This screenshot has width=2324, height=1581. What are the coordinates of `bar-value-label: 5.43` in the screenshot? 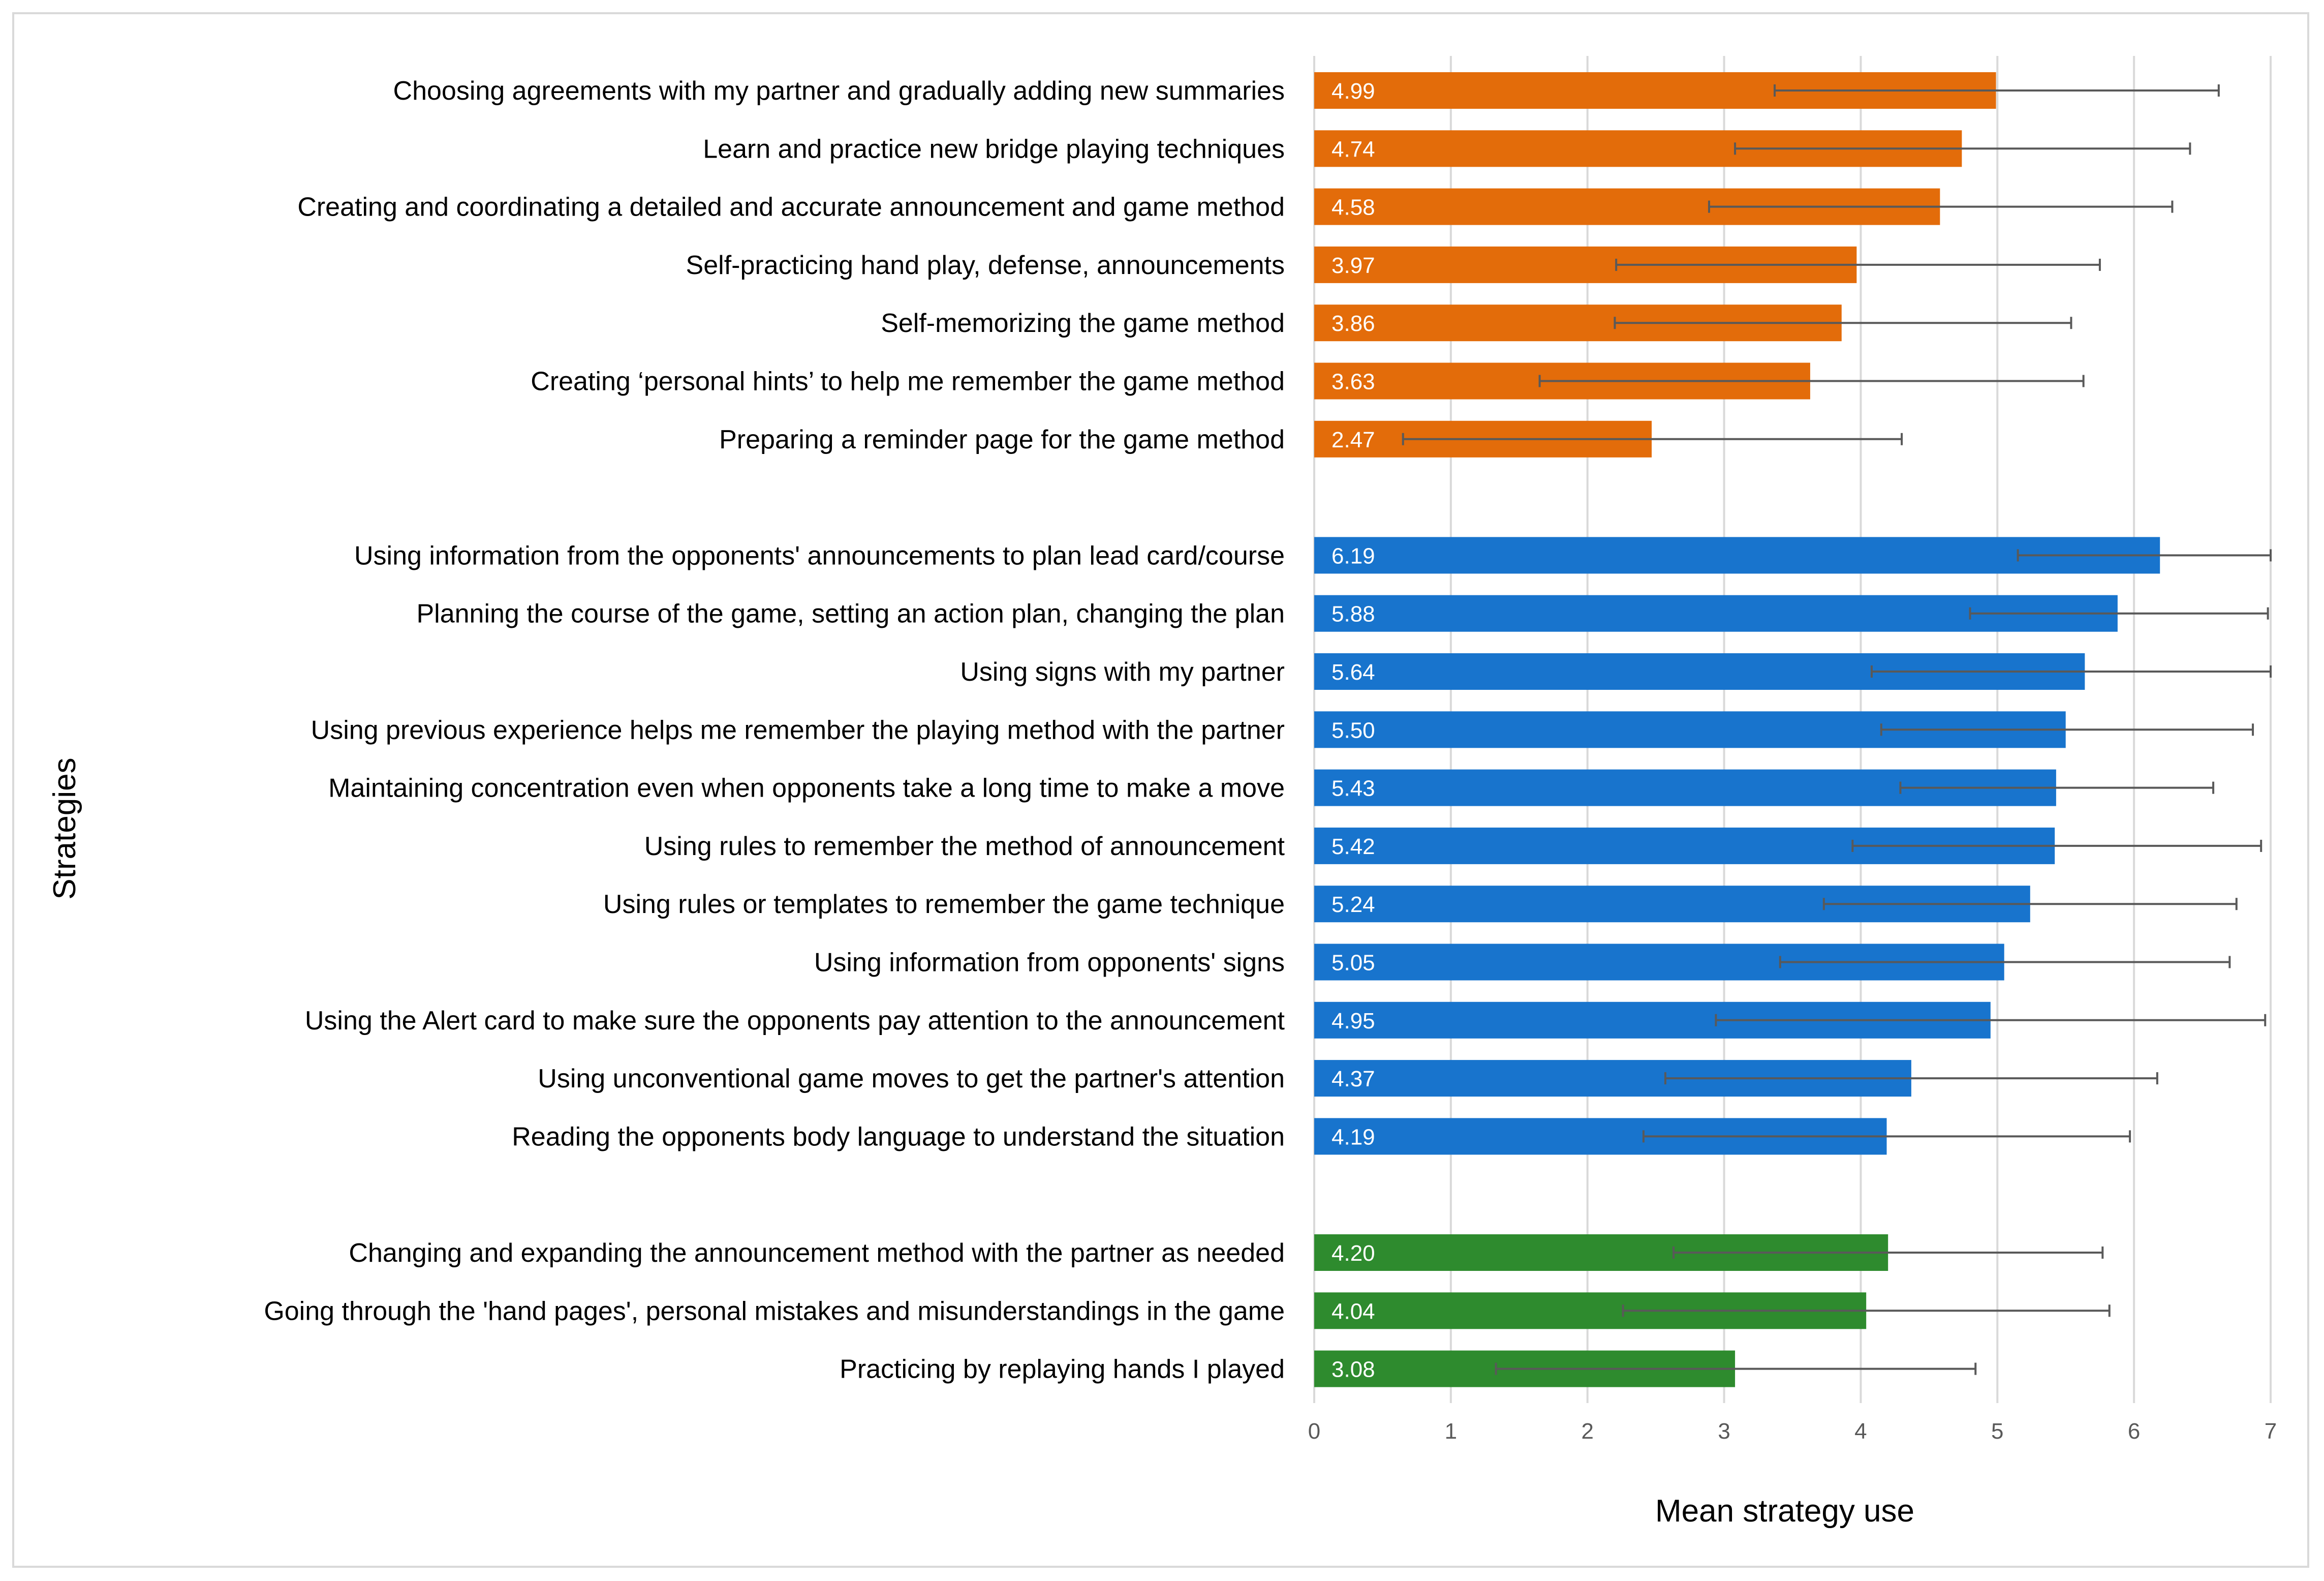 It's located at (1353, 788).